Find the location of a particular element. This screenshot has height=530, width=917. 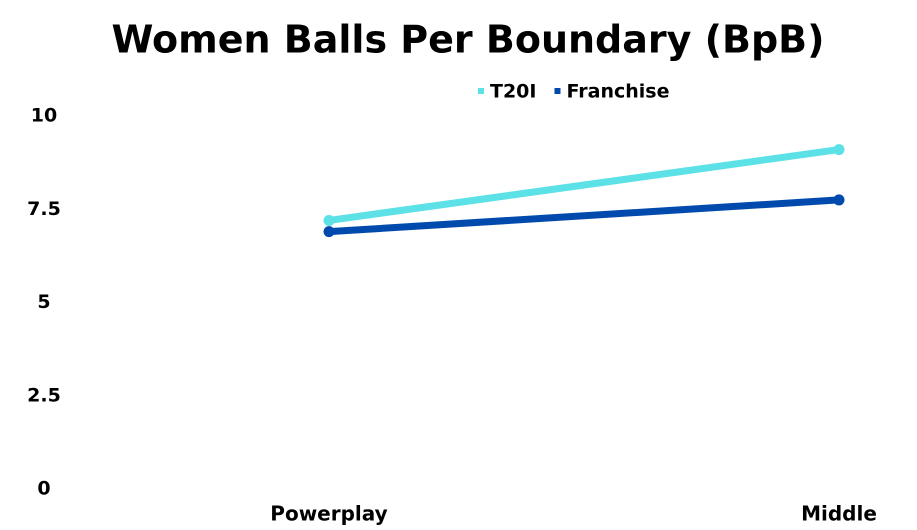

legend-label: Franchise is located at coordinates (617, 92).